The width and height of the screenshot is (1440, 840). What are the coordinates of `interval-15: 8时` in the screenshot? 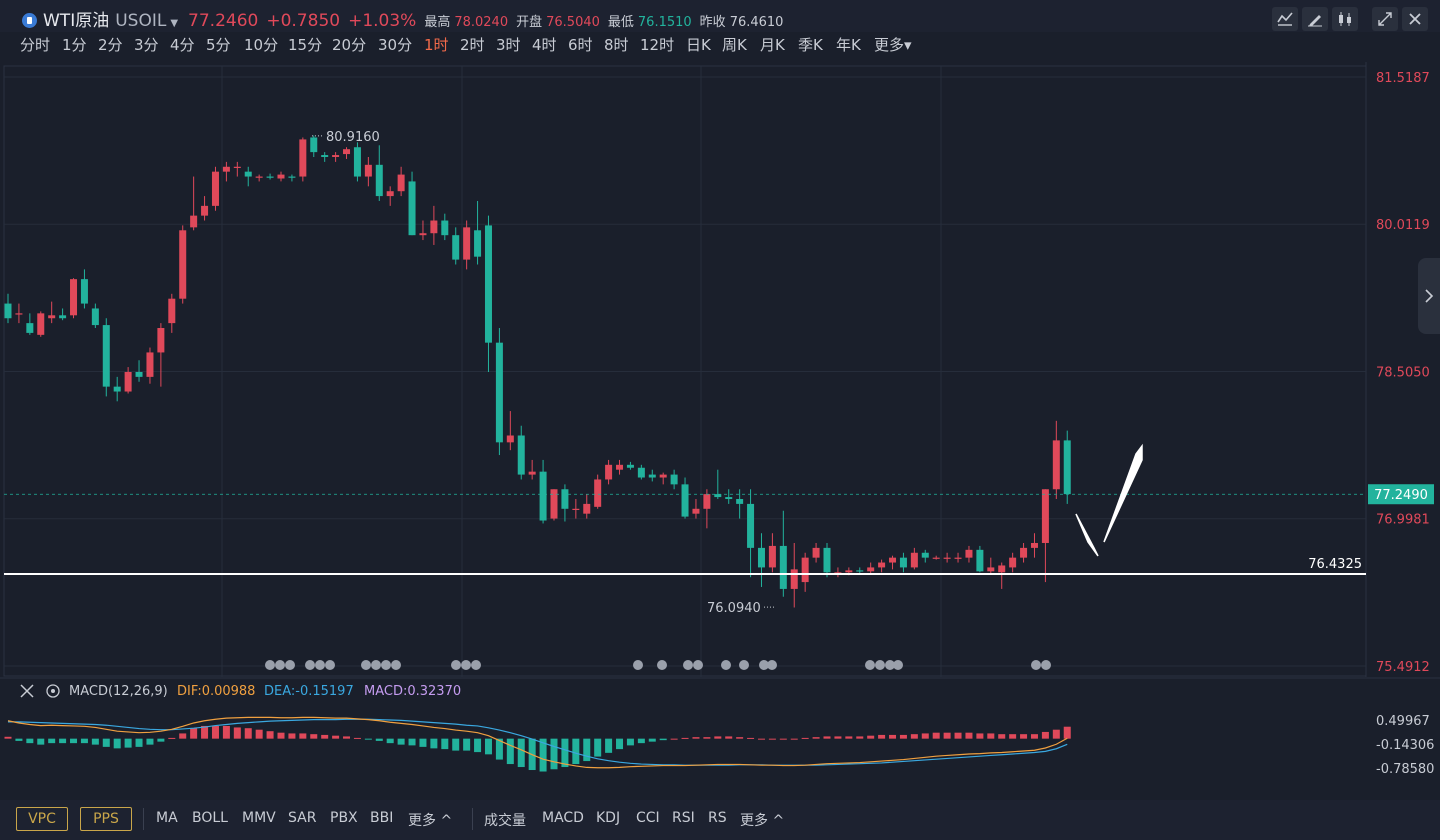 It's located at (616, 45).